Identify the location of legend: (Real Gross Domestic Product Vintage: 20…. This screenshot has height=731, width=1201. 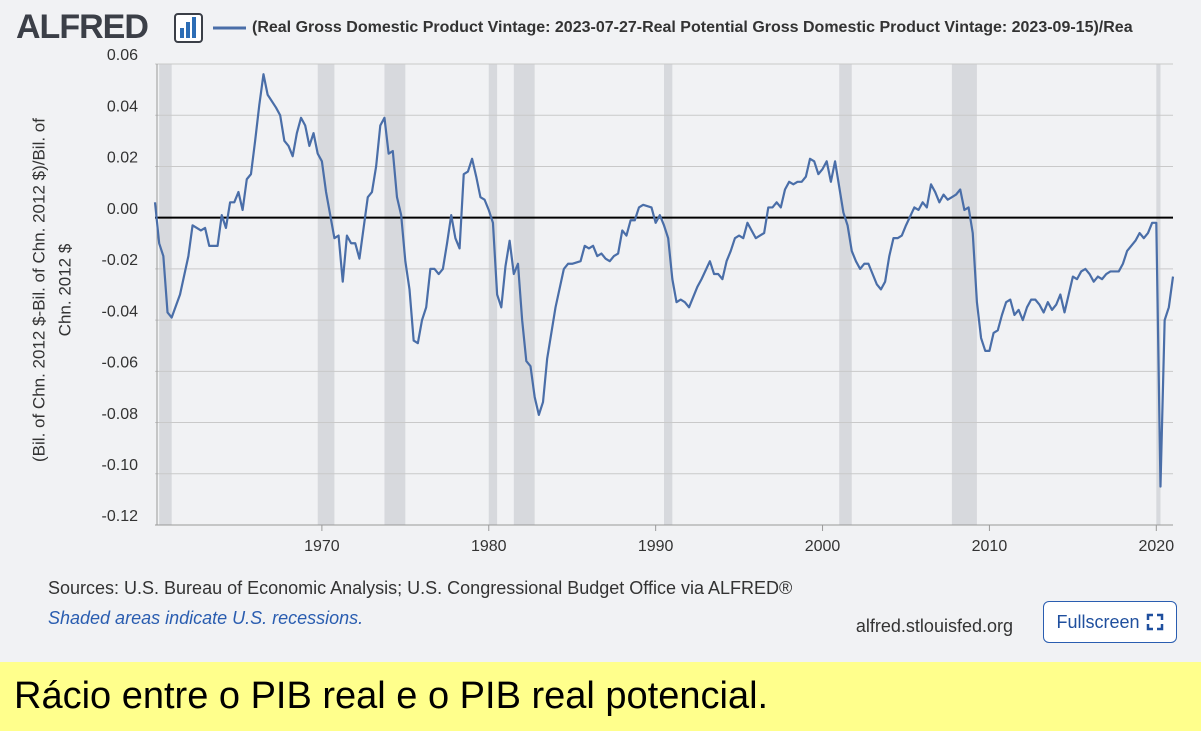
(673, 27).